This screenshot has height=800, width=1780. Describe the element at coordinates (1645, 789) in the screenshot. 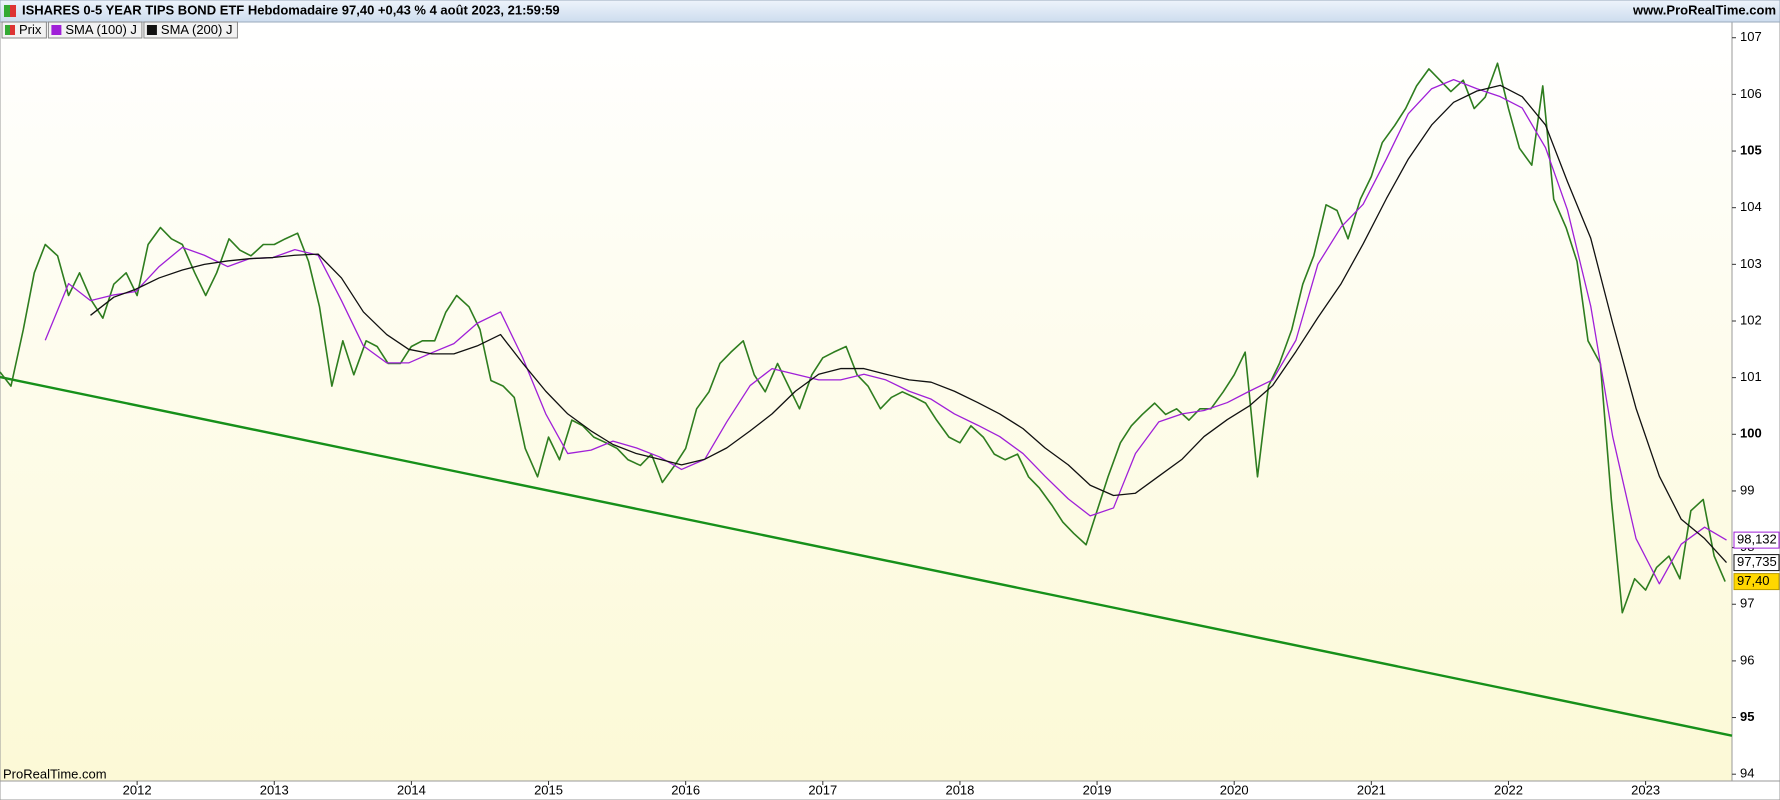

I see `x-tick-label: 2023` at that location.